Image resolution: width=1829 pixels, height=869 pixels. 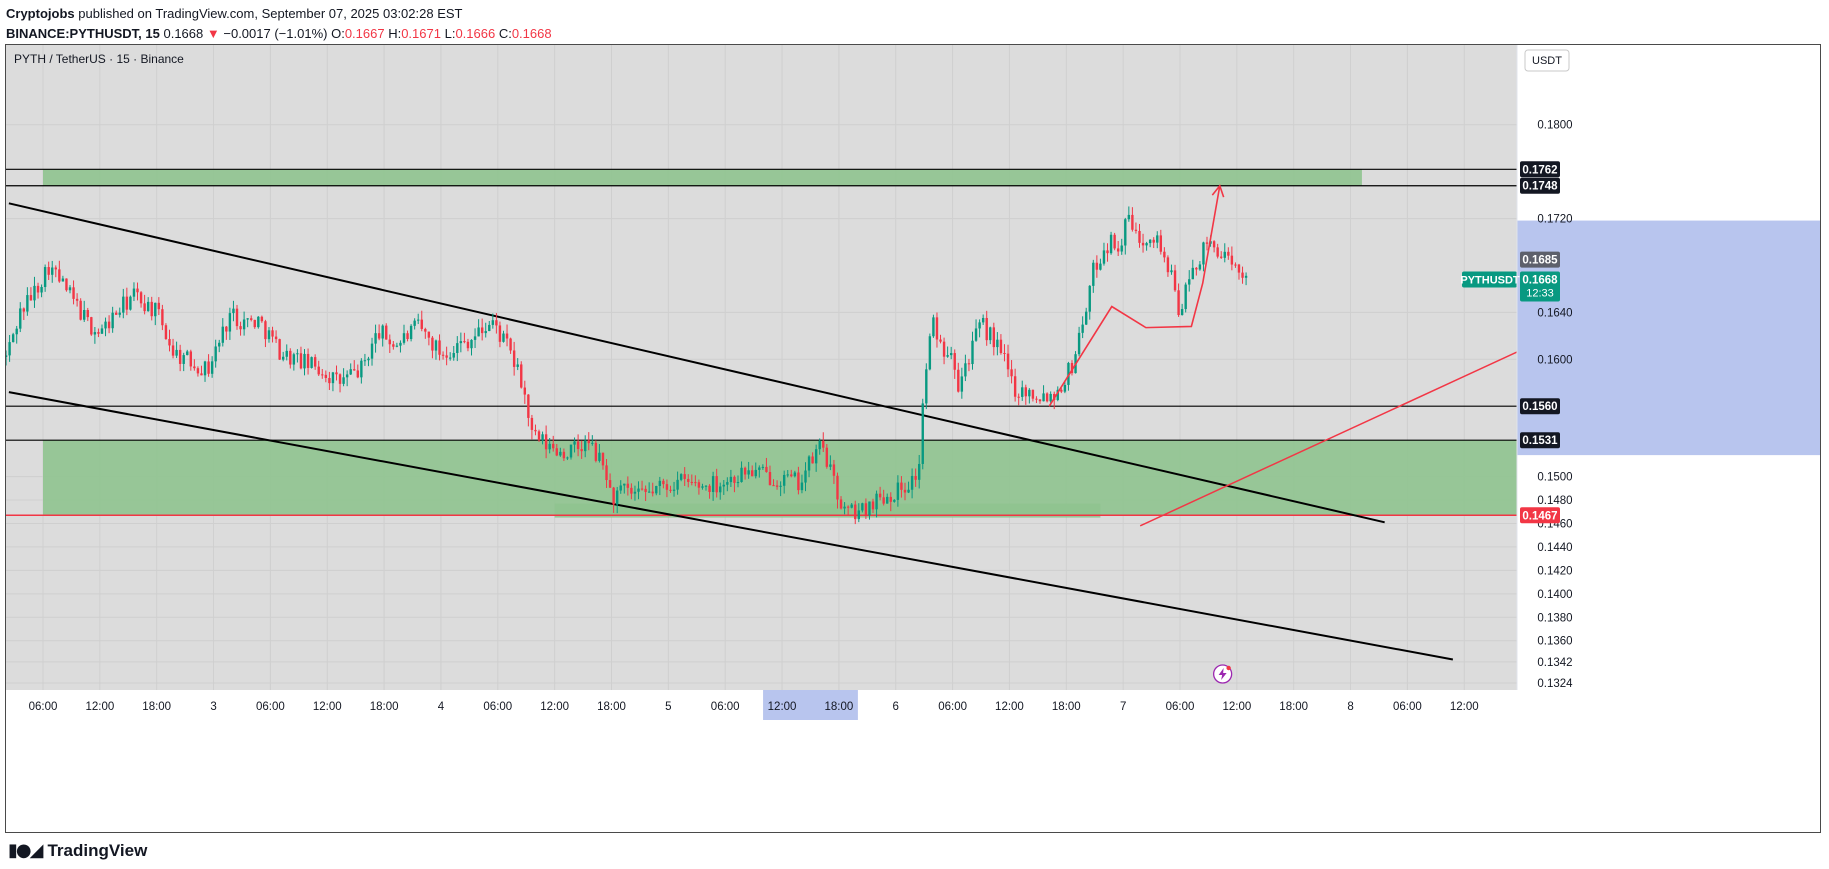 What do you see at coordinates (1540, 259) in the screenshot?
I see `price-badge` at bounding box center [1540, 259].